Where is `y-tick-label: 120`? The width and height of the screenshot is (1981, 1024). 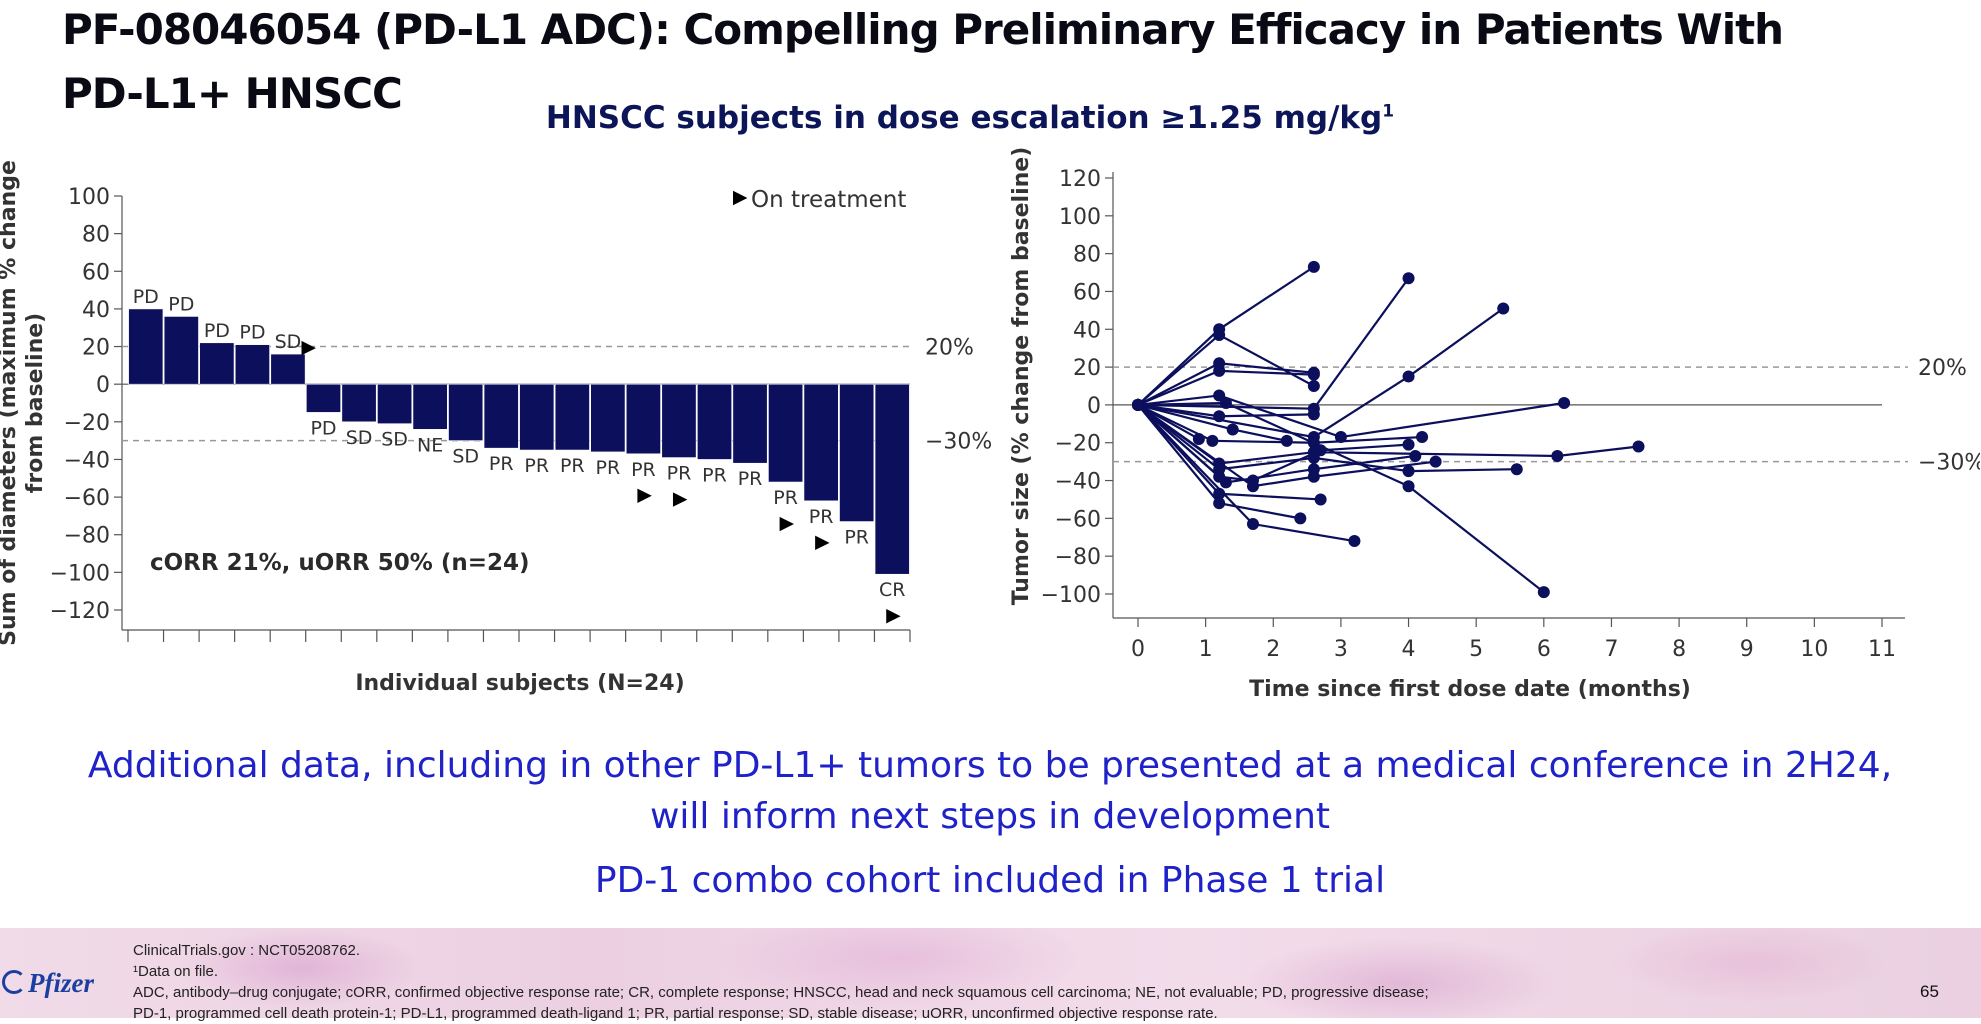 y-tick-label: 120 is located at coordinates (1080, 179).